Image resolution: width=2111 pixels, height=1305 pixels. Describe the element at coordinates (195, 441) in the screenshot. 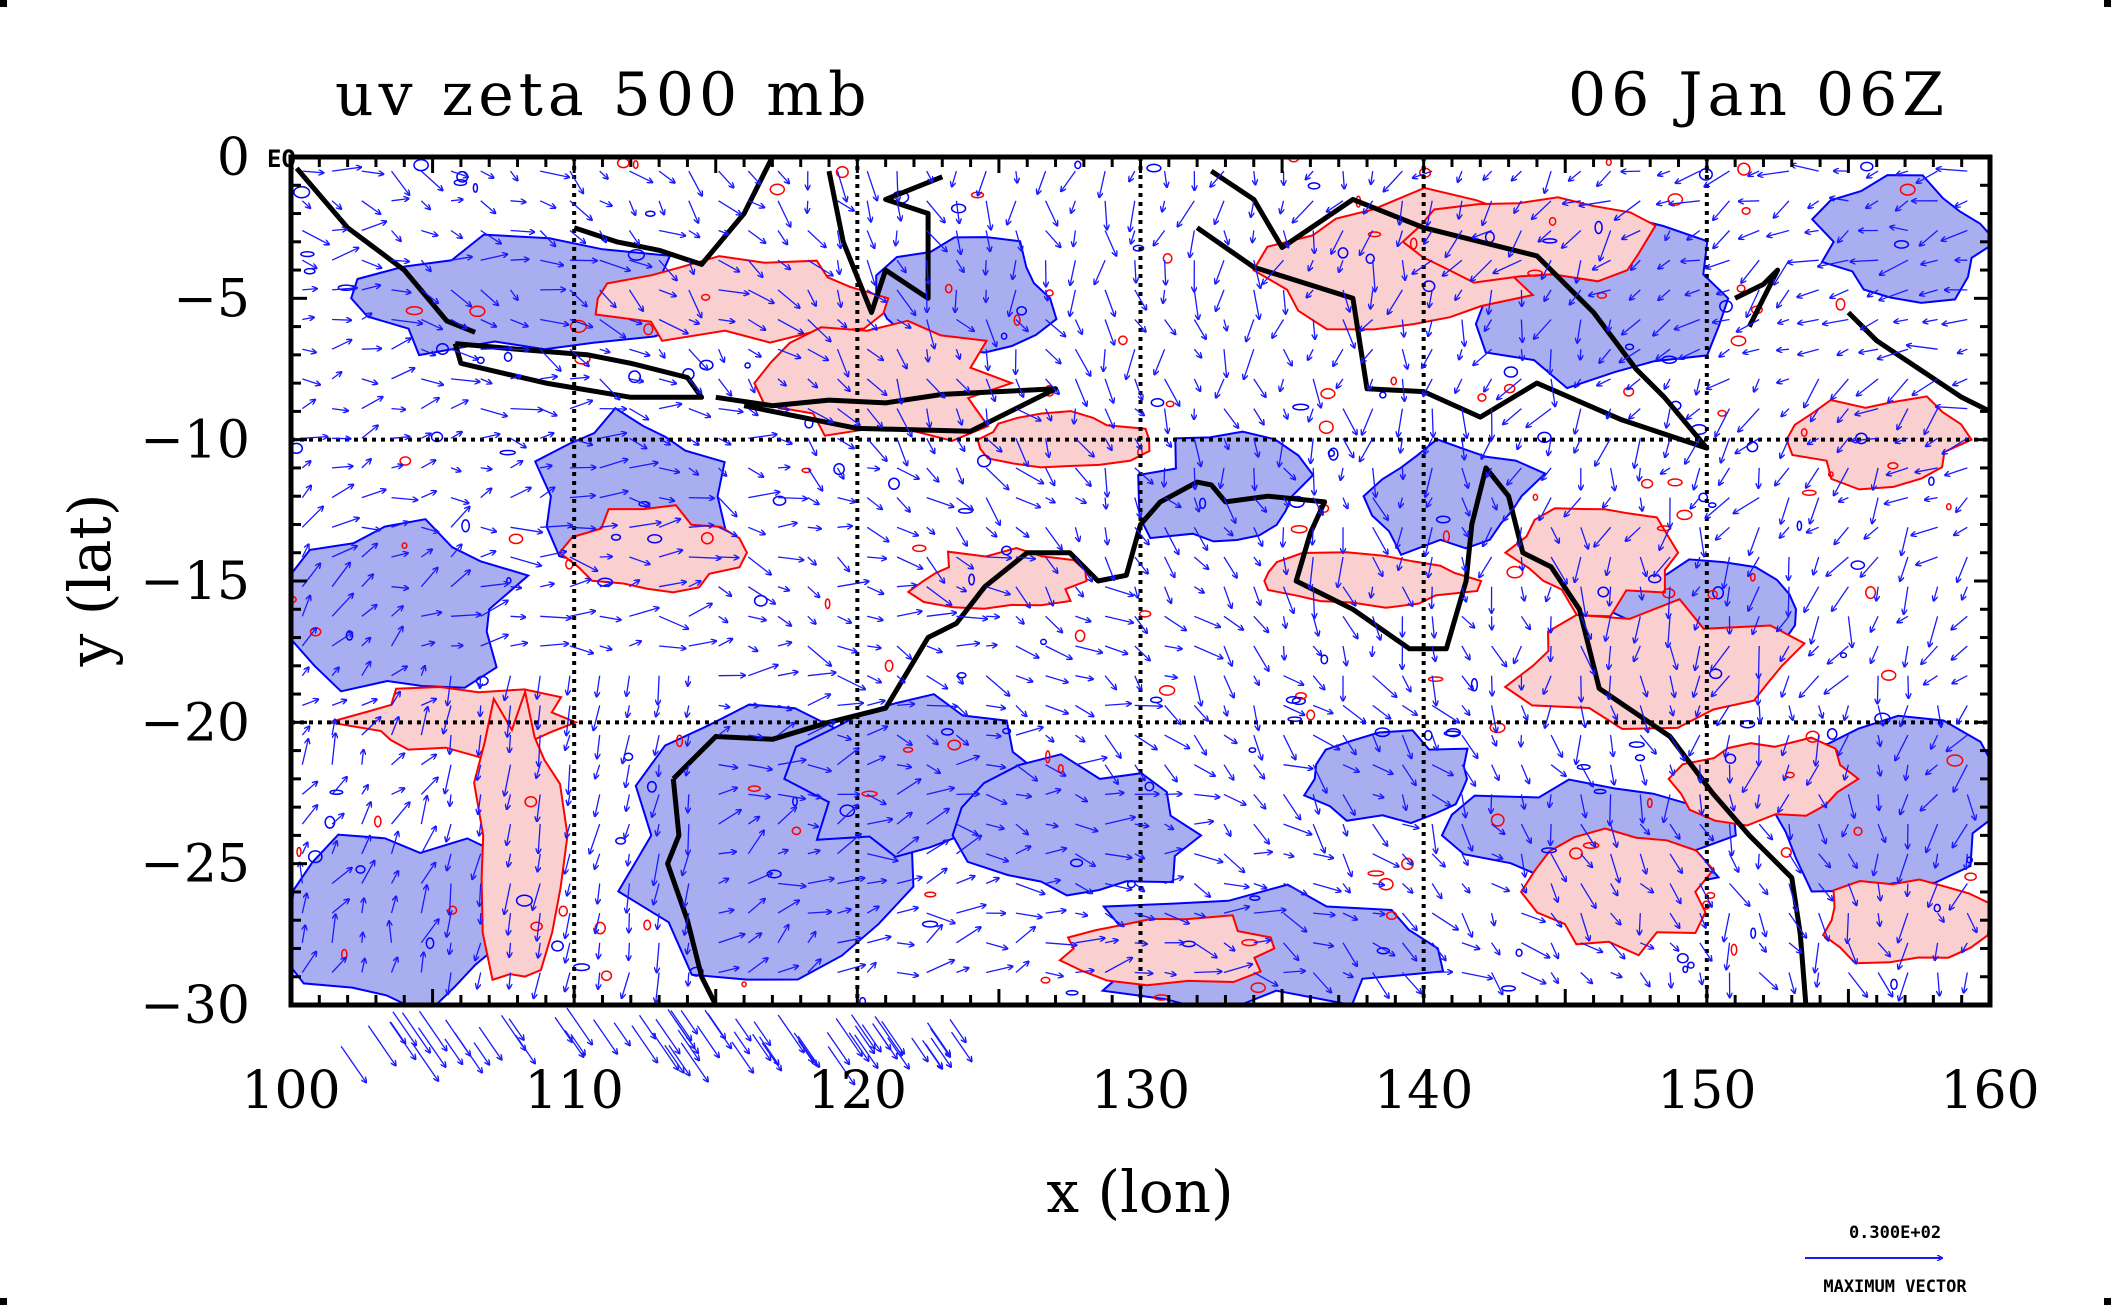

I see `y-tick-label: −10` at that location.